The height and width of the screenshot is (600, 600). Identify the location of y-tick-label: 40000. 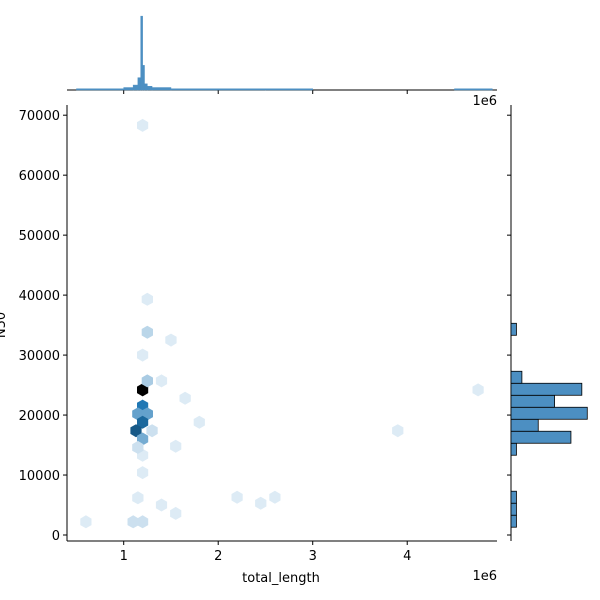
(39, 296).